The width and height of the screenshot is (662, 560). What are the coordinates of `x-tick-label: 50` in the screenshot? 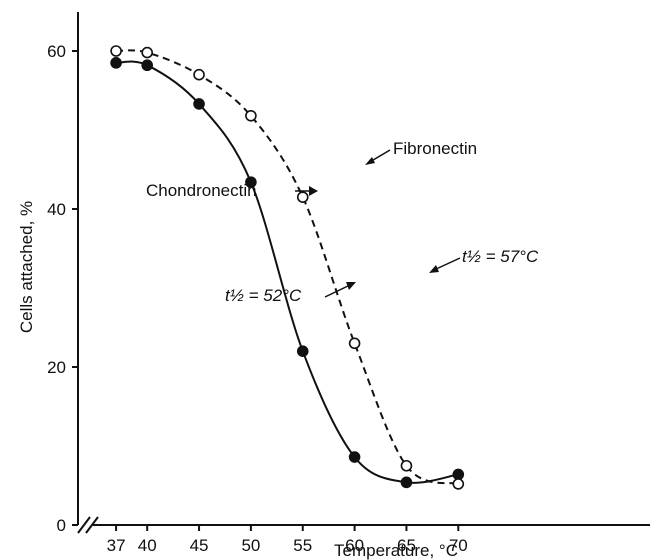 It's located at (250, 545).